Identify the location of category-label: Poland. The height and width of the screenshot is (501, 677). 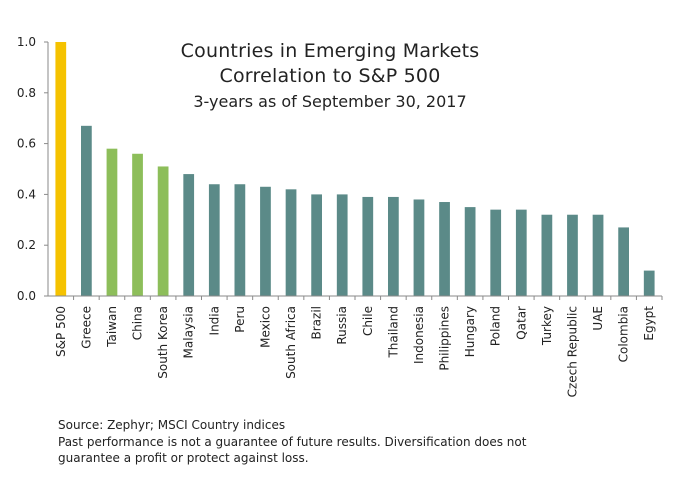
(496, 326).